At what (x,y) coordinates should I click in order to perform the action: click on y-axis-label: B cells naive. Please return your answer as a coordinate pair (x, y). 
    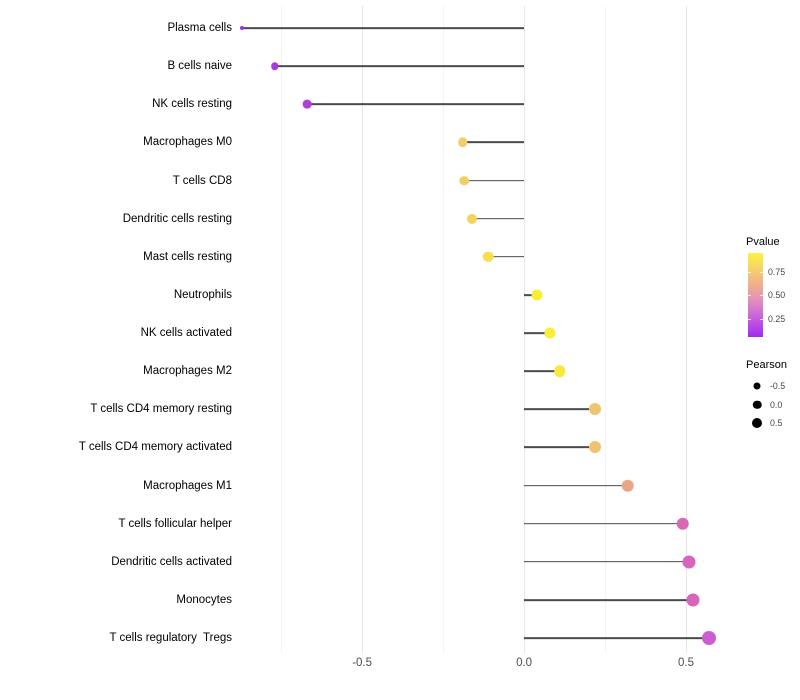
    Looking at the image, I should click on (199, 66).